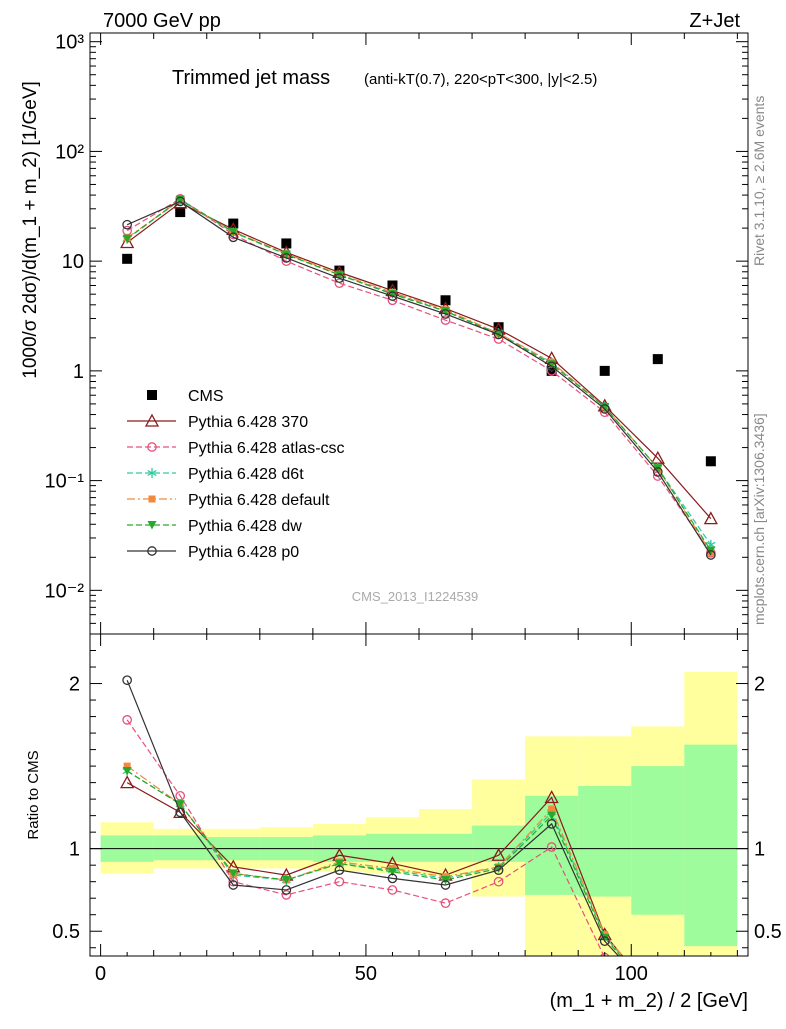 This screenshot has width=786, height=1029. I want to click on legend-label: Pythia 6.428 d6t, so click(246, 474).